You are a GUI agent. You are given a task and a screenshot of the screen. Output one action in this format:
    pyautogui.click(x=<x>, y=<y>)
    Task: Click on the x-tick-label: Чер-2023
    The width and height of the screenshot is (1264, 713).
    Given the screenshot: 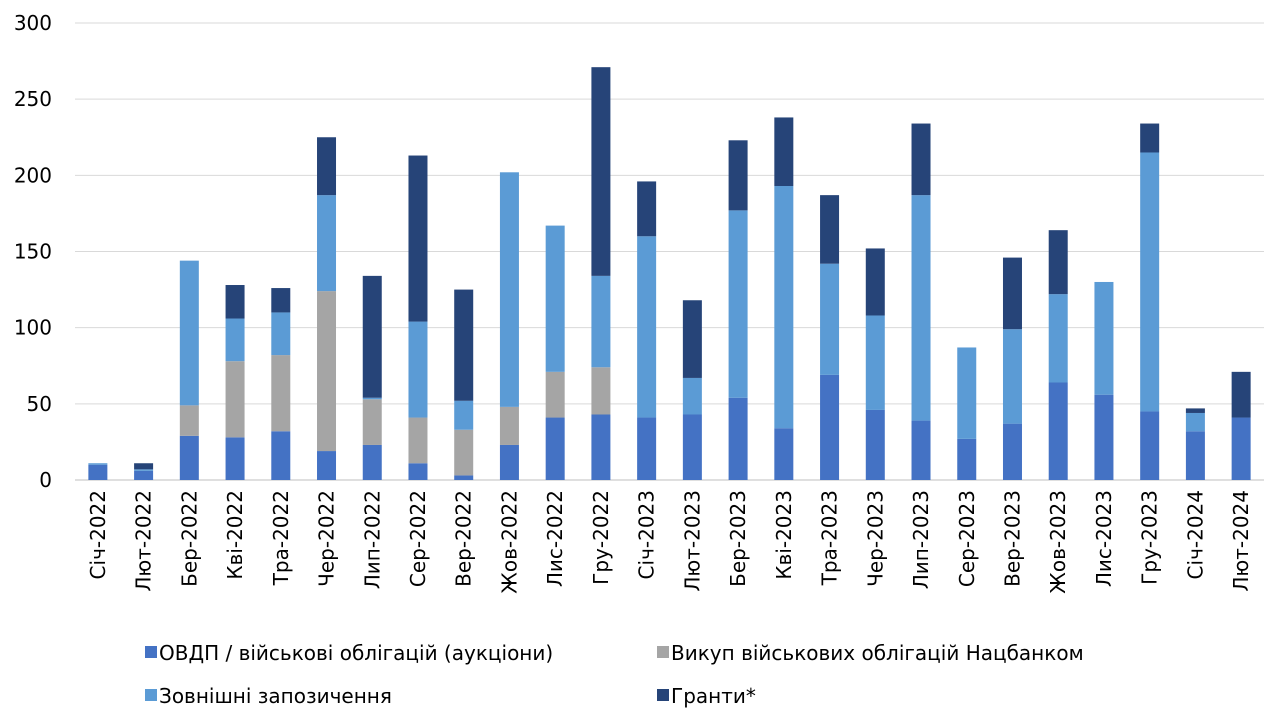 What is the action you would take?
    pyautogui.click(x=875, y=538)
    